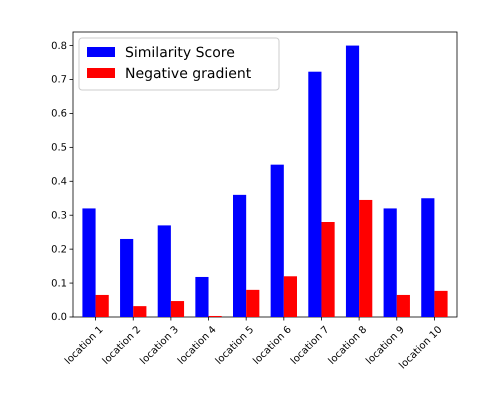 This screenshot has width=504, height=394. What do you see at coordinates (59, 216) in the screenshot?
I see `y-tick-label: 0.3` at bounding box center [59, 216].